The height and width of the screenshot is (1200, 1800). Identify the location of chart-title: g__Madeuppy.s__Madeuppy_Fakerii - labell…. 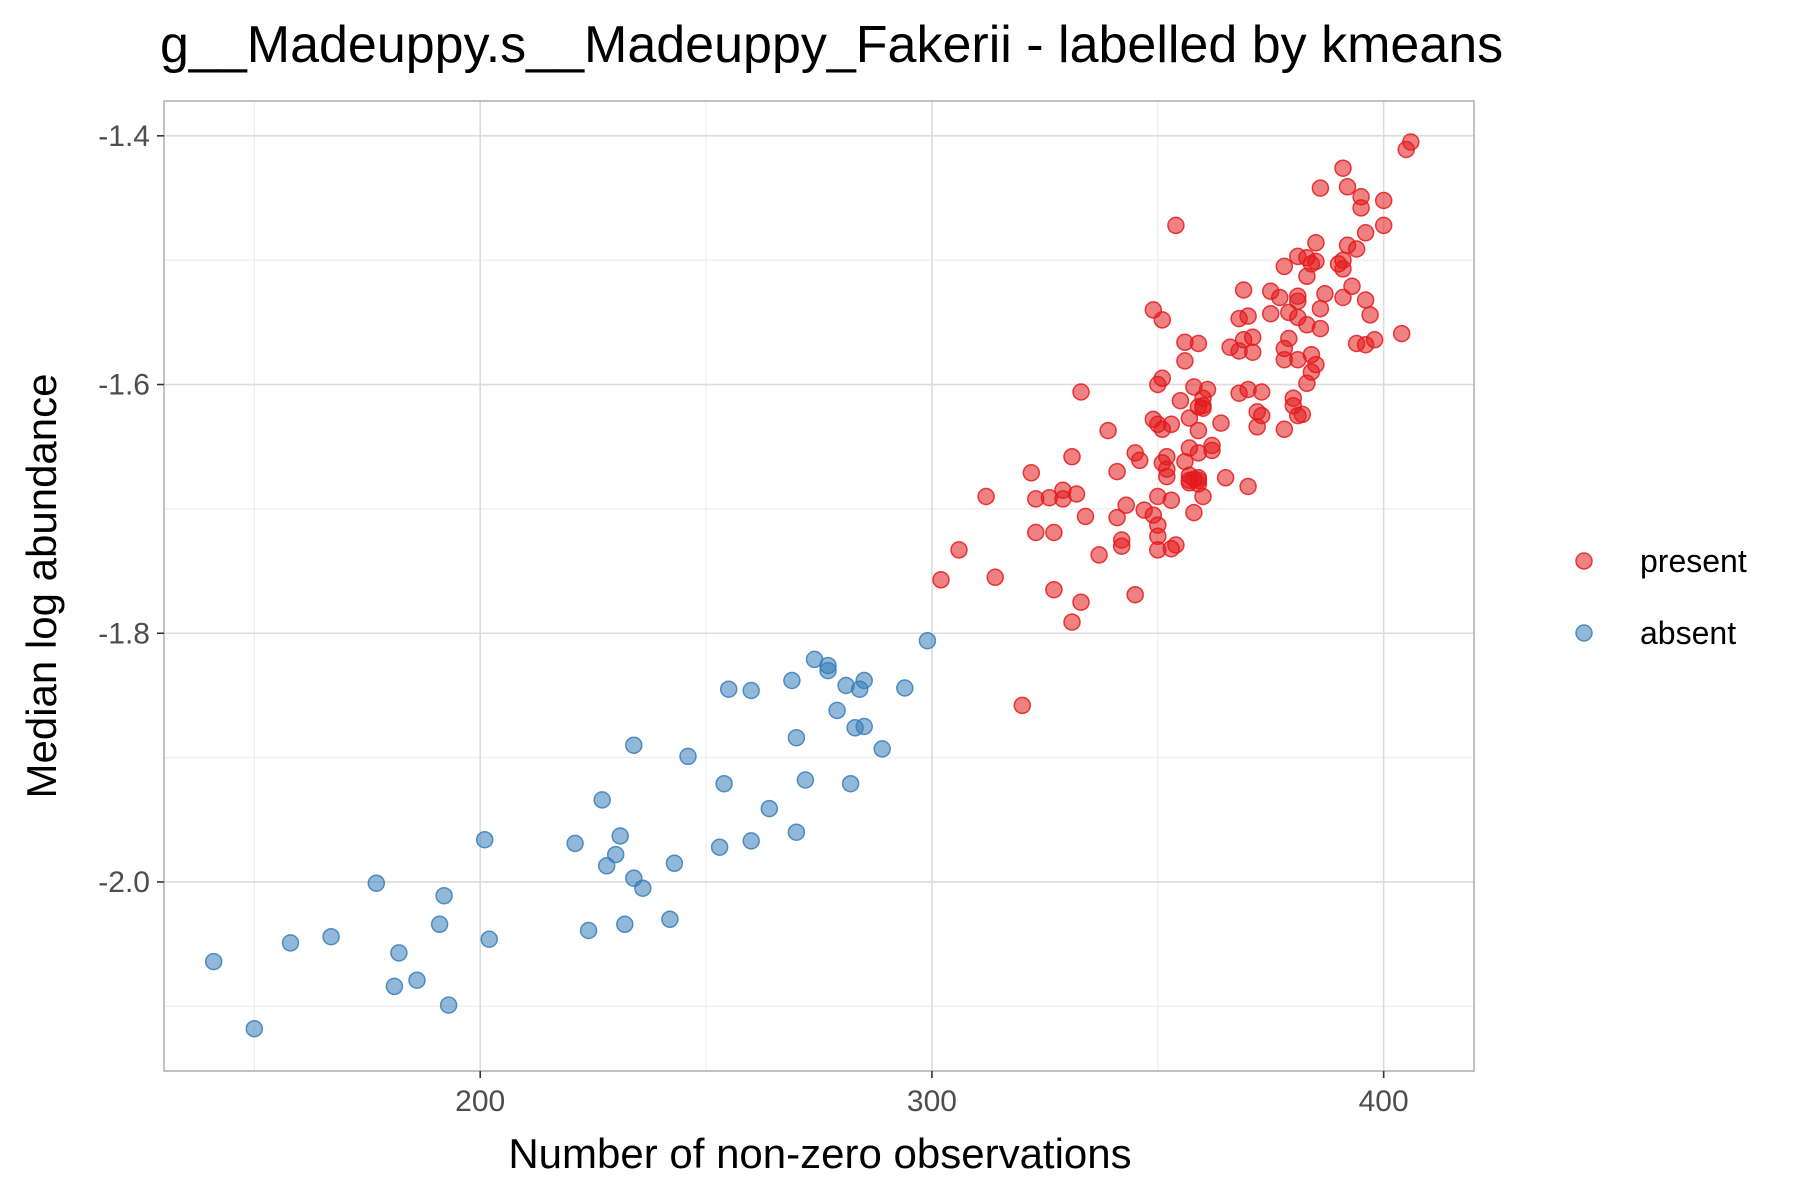
(831, 45).